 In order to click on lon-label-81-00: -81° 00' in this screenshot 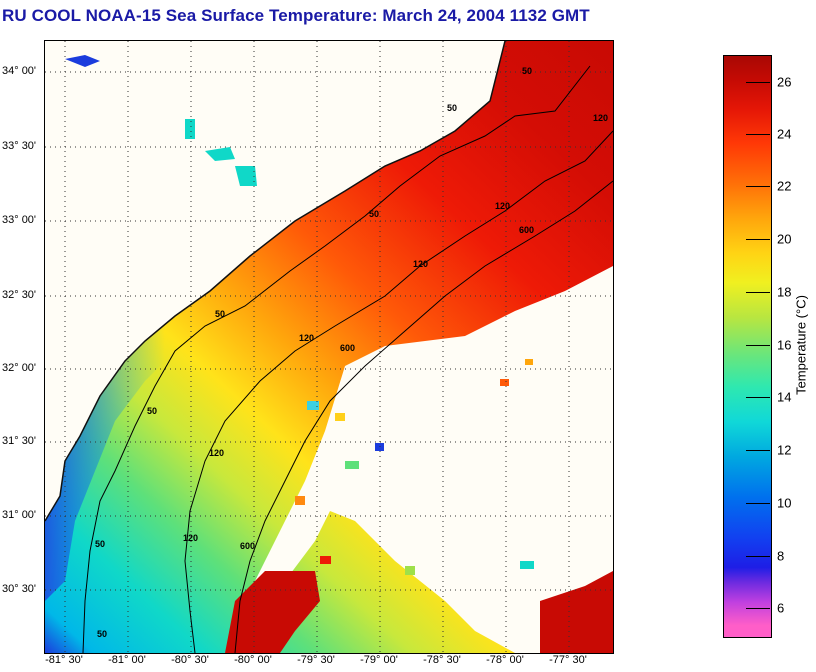, I will do `click(127, 660)`.